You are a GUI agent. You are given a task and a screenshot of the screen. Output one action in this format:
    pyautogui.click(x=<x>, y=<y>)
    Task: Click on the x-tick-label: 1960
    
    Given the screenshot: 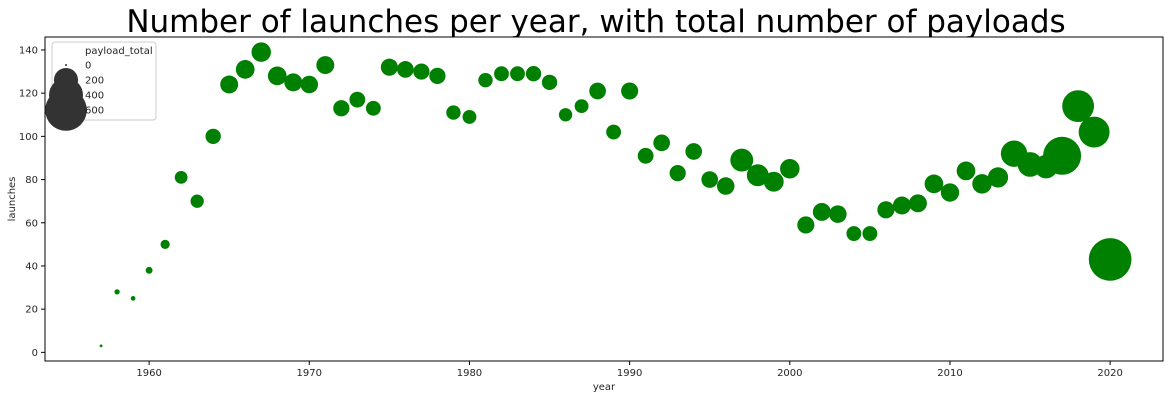 What is the action you would take?
    pyautogui.click(x=148, y=373)
    